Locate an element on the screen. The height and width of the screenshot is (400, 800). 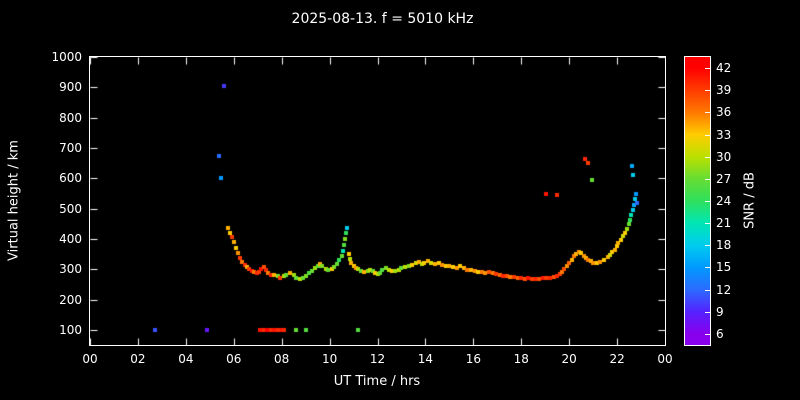
colorbar-tick-label: 27 is located at coordinates (724, 178).